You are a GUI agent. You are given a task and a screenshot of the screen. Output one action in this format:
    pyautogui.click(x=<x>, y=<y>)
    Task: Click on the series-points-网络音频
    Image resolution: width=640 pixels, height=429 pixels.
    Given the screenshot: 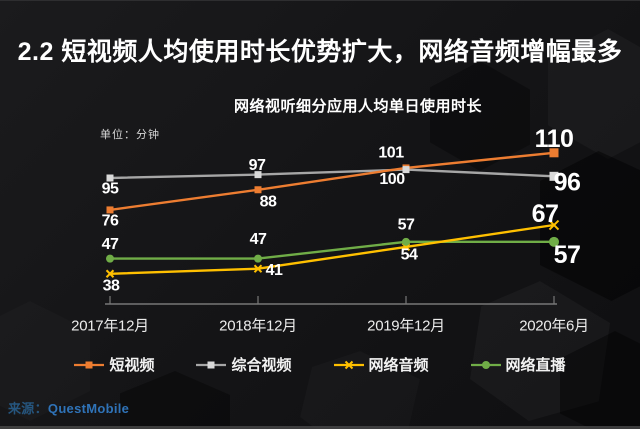 What is the action you would take?
    pyautogui.click(x=332, y=248)
    